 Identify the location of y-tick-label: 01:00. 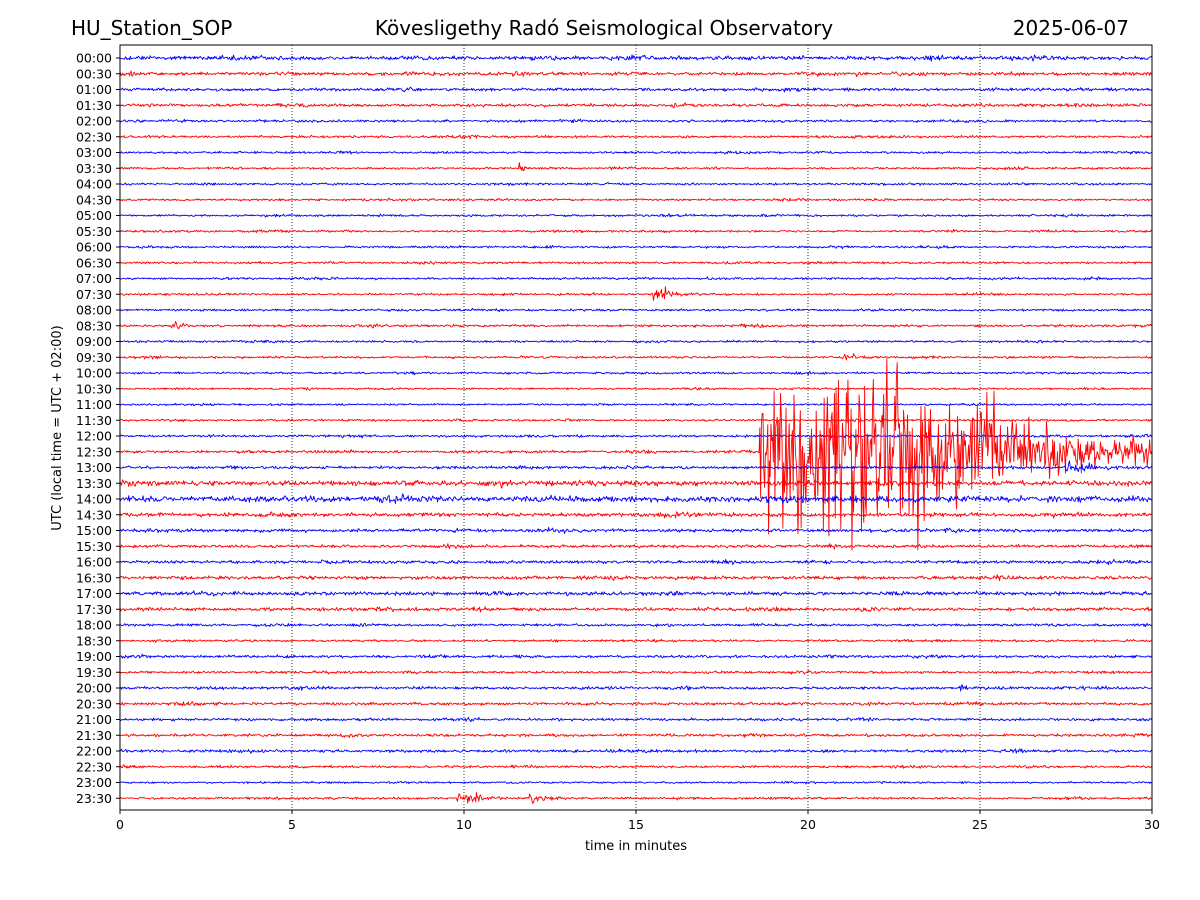
(94, 89).